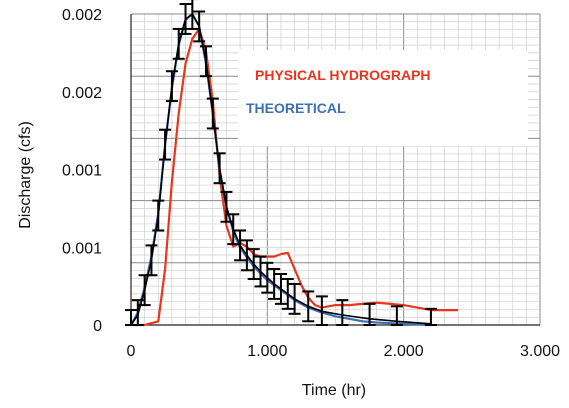 This screenshot has width=569, height=408. Describe the element at coordinates (97, 326) in the screenshot. I see `y-tick-label: 0` at that location.